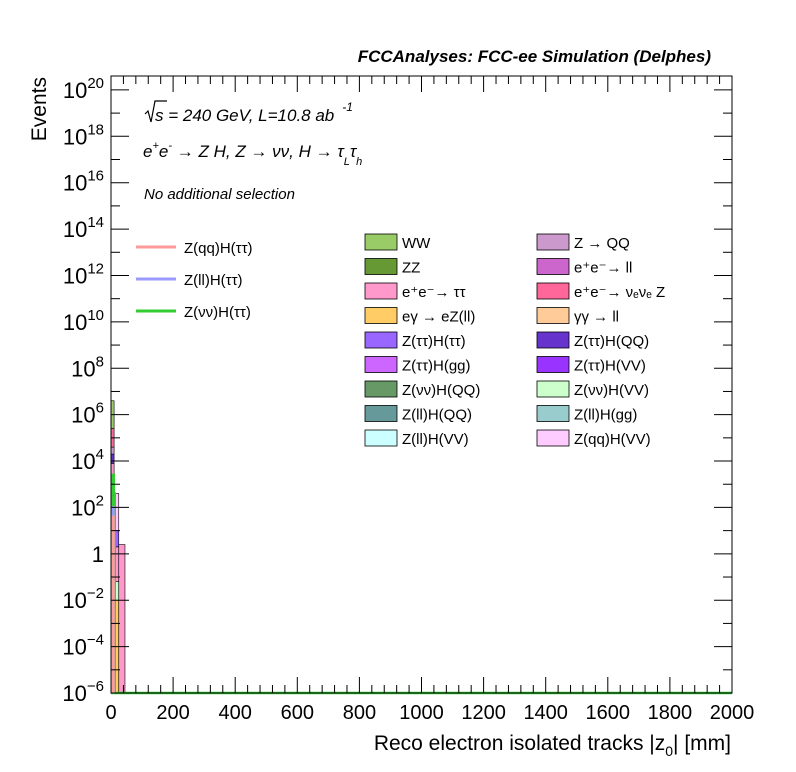  What do you see at coordinates (87, 460) in the screenshot?
I see `y-tick-label: 10⁴` at bounding box center [87, 460].